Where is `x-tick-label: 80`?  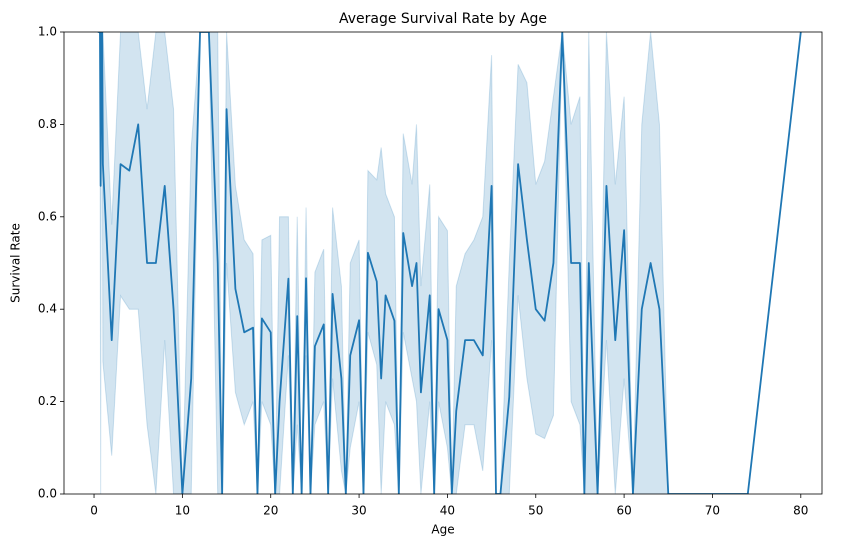 x-tick-label: 80 is located at coordinates (800, 511).